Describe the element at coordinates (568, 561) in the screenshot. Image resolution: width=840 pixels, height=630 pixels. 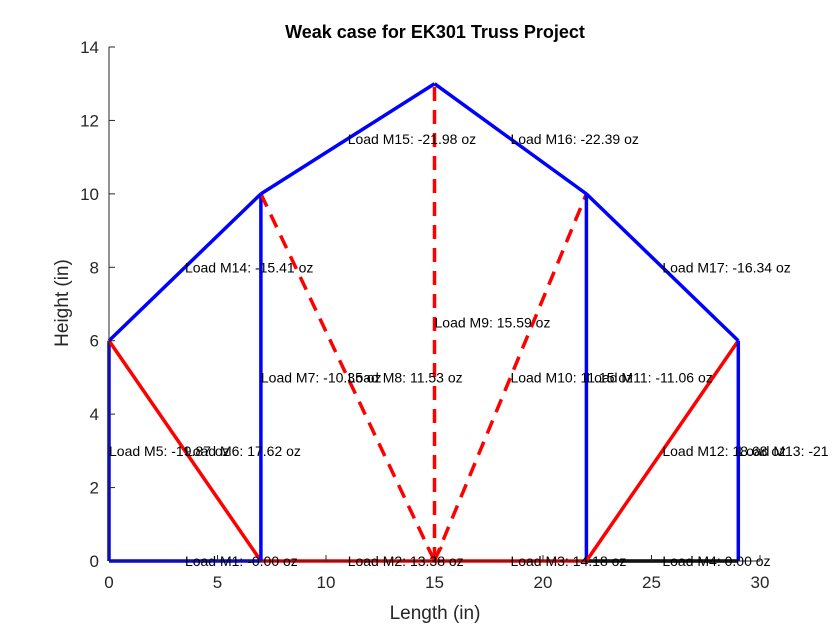
I see `member-label-m3: Load M3: 14.18 oz` at that location.